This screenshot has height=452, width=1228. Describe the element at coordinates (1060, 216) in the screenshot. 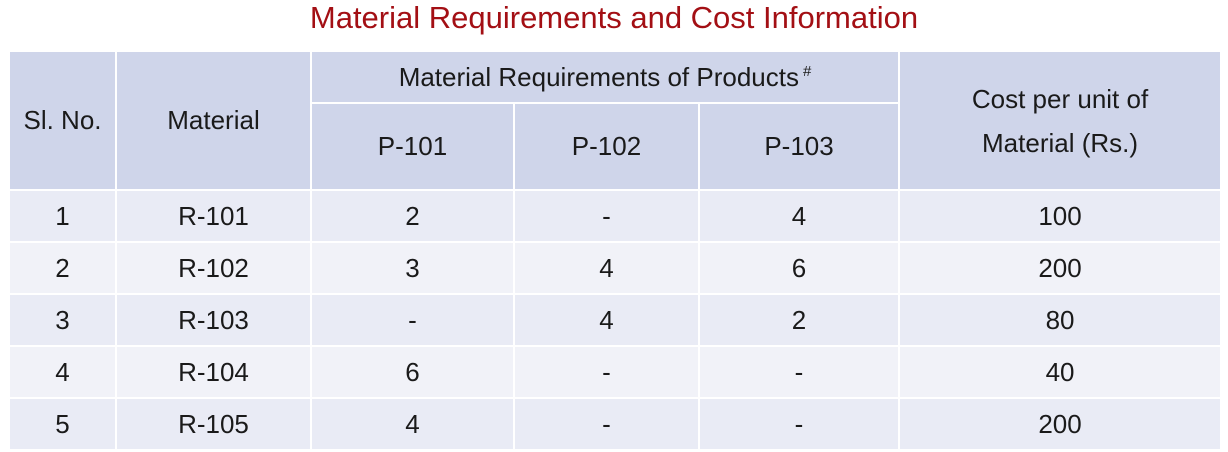

I see `table-cell: 100` at that location.